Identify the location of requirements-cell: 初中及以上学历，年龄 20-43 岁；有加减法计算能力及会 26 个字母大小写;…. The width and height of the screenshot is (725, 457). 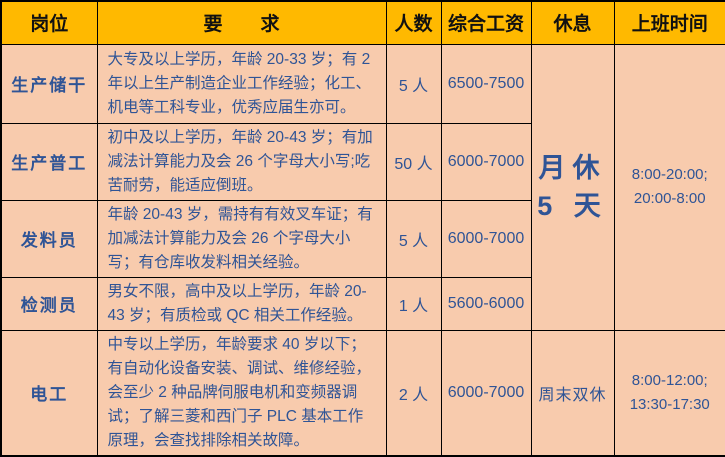
(241, 161).